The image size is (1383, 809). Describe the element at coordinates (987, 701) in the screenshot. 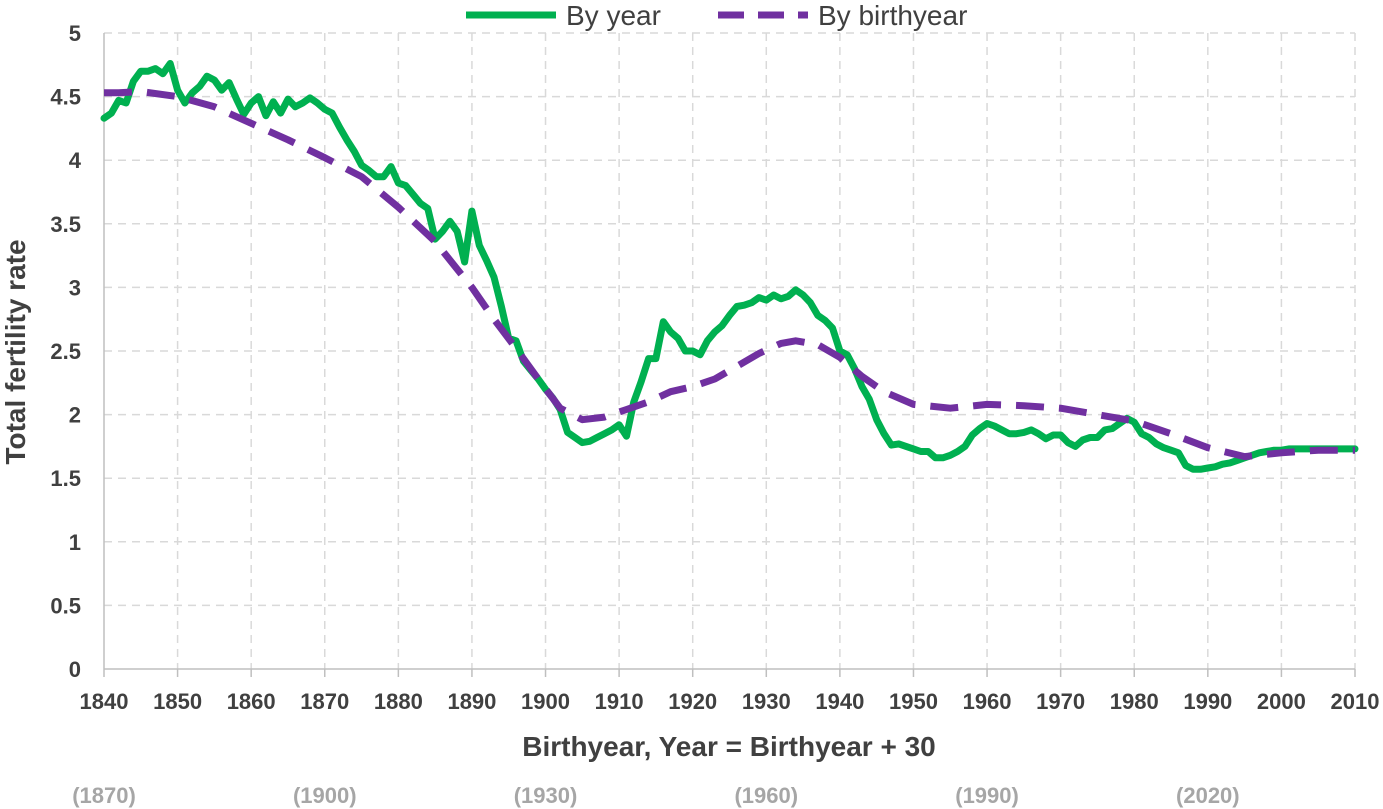

I see `x-tick-label: 1960` at that location.